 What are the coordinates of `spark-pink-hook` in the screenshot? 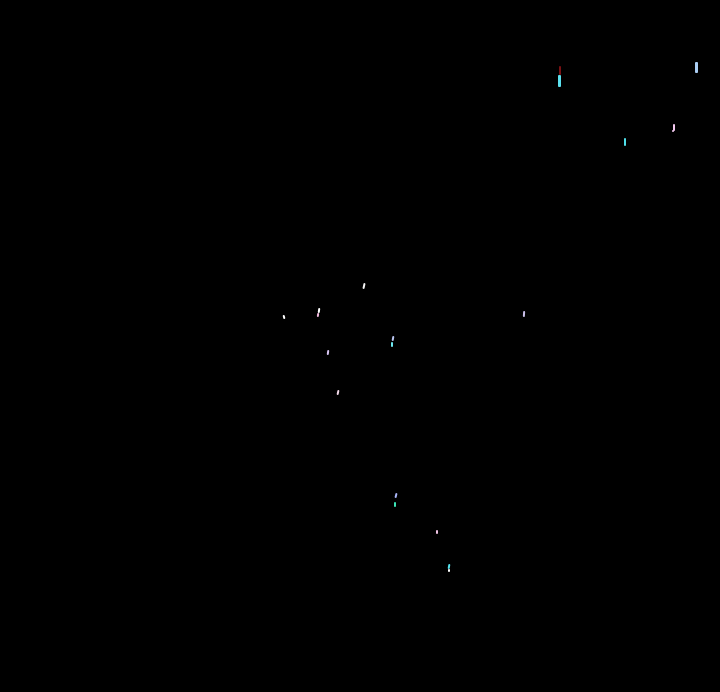 It's located at (674, 127).